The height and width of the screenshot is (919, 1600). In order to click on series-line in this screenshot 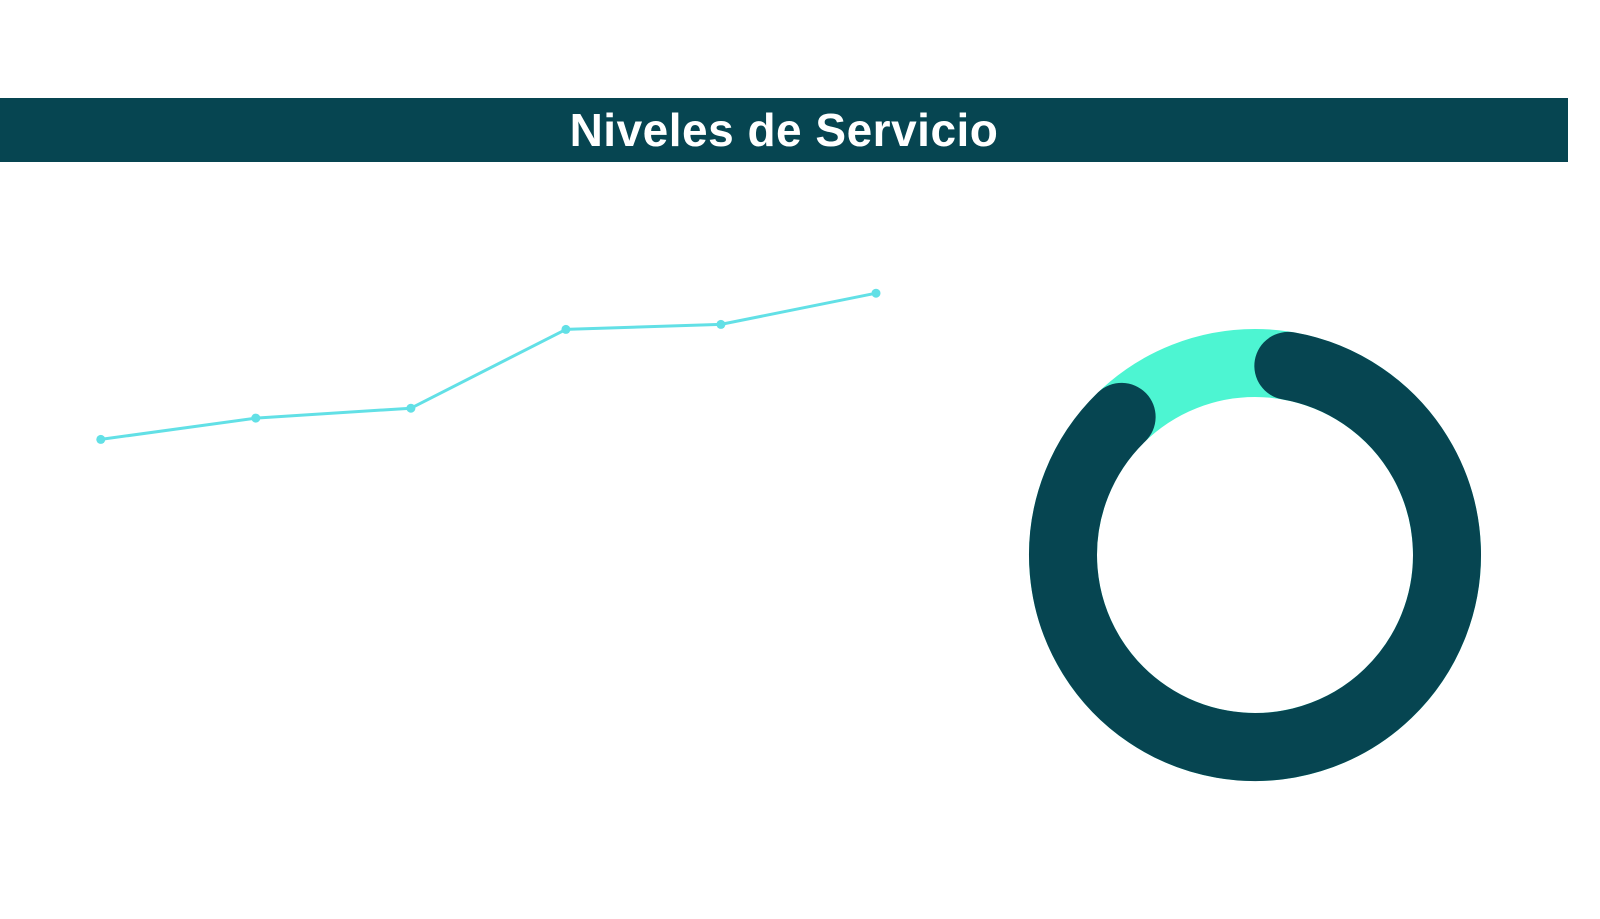, I will do `click(488, 366)`.